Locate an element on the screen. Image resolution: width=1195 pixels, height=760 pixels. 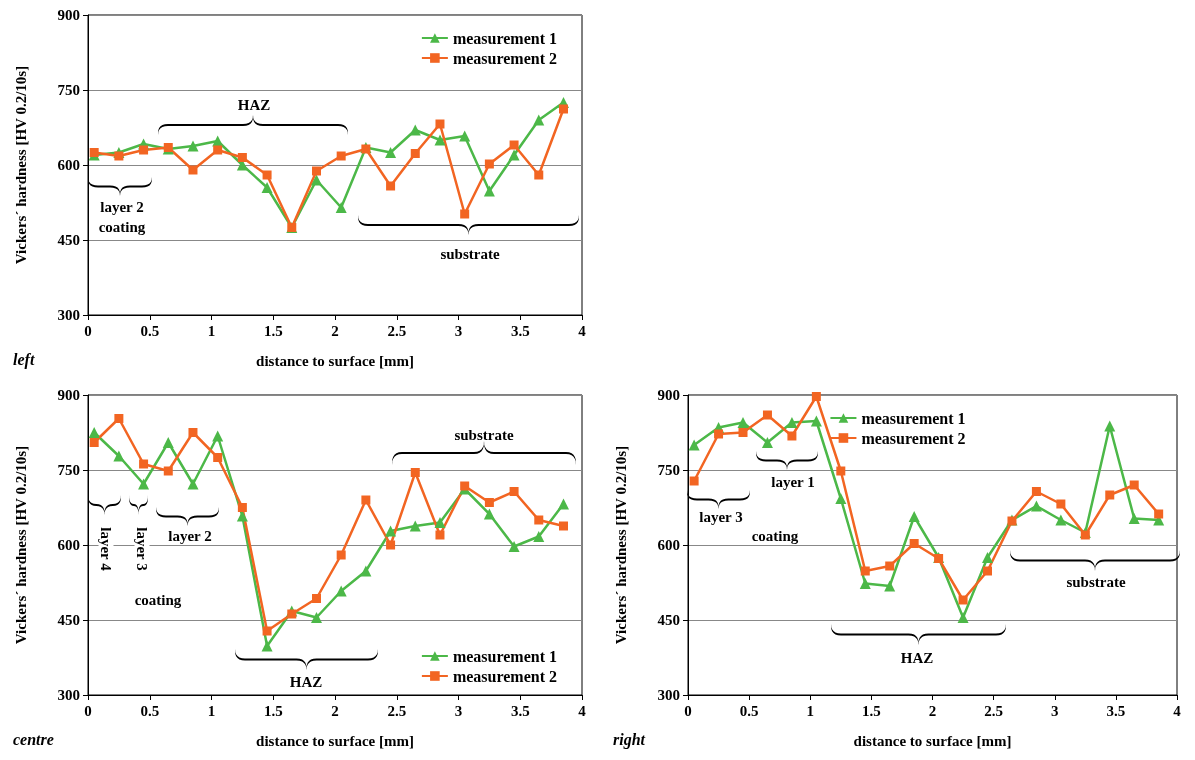
y-tick-label: 600 is located at coordinates (68, 165).